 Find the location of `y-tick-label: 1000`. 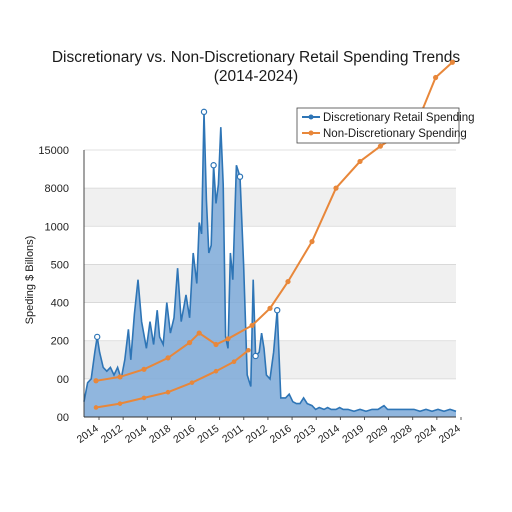

y-tick-label: 1000 is located at coordinates (57, 227).